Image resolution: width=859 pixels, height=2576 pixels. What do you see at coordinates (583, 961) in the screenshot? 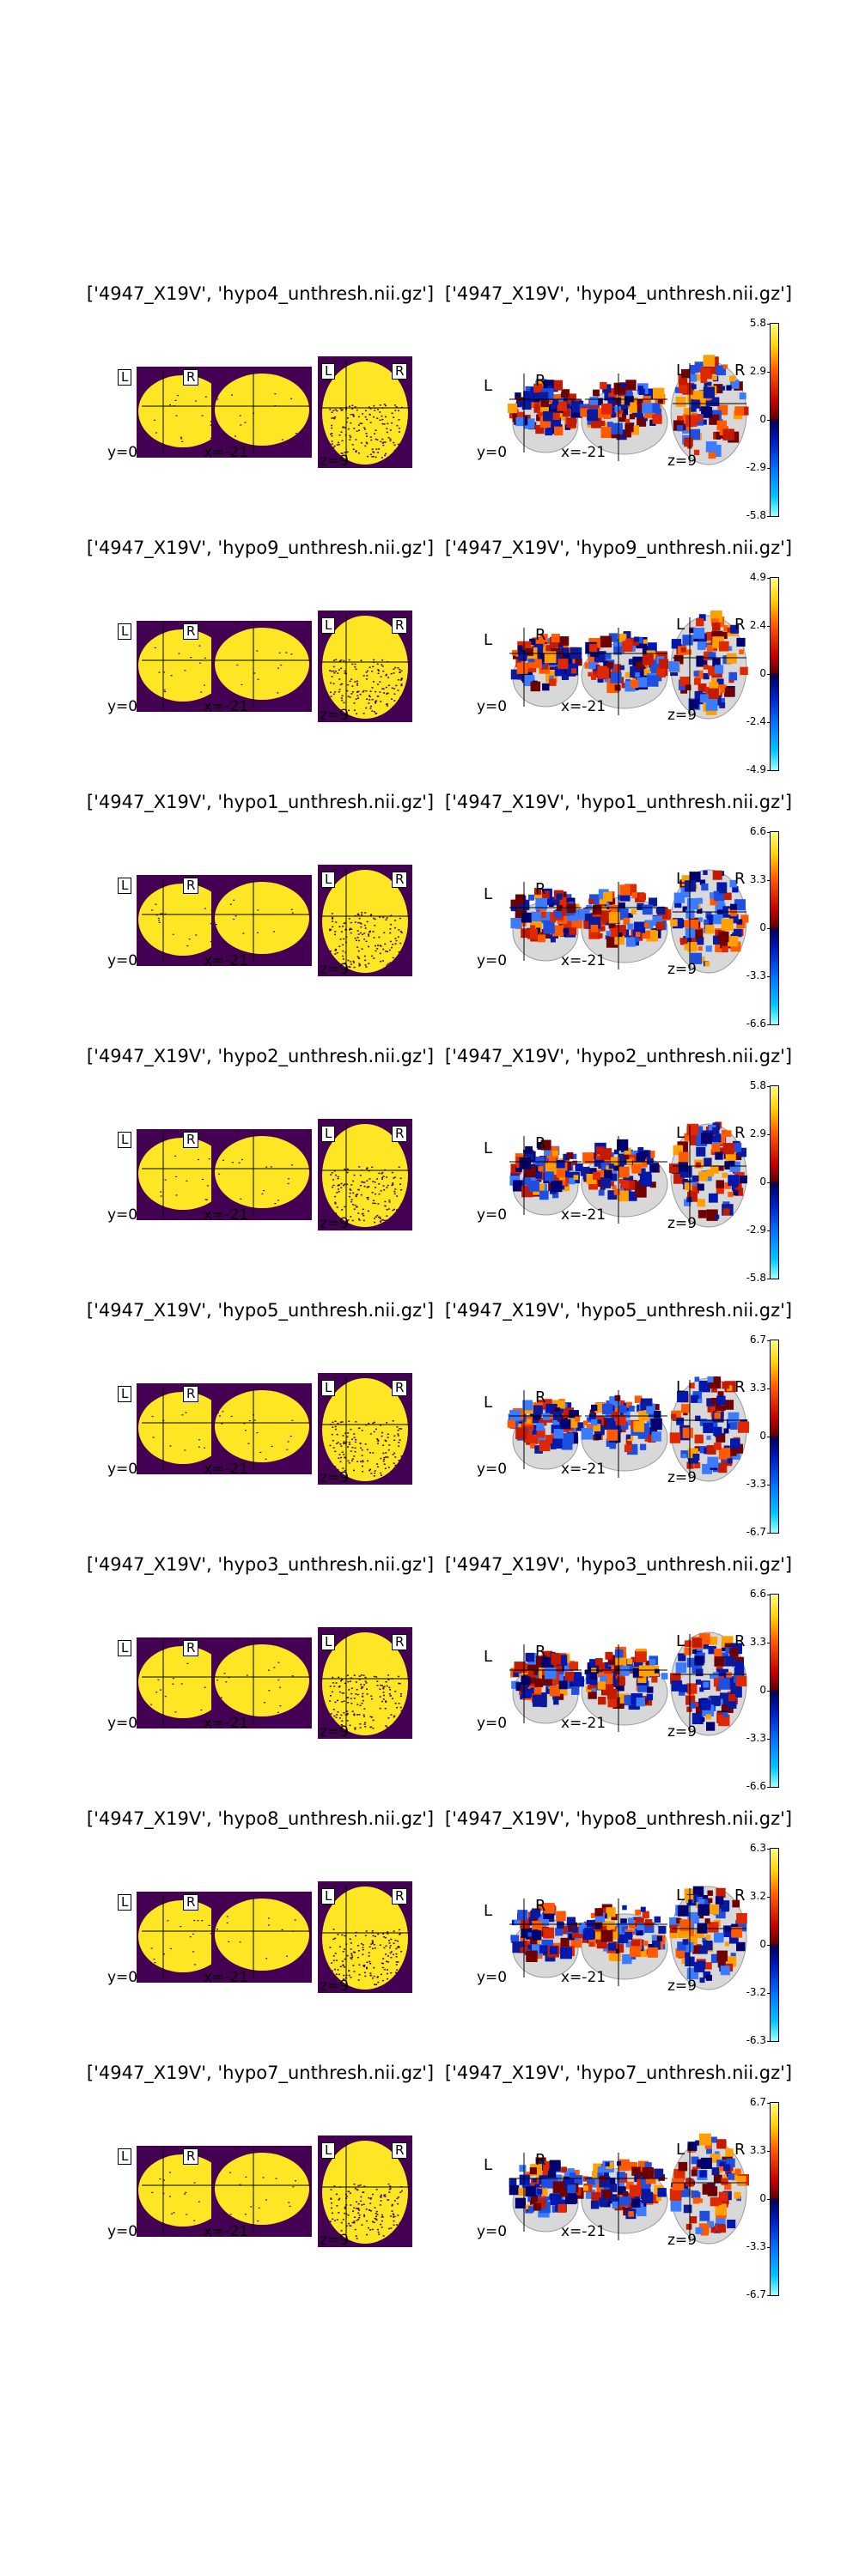
I see `slice-coordinate-label: x=-21` at bounding box center [583, 961].